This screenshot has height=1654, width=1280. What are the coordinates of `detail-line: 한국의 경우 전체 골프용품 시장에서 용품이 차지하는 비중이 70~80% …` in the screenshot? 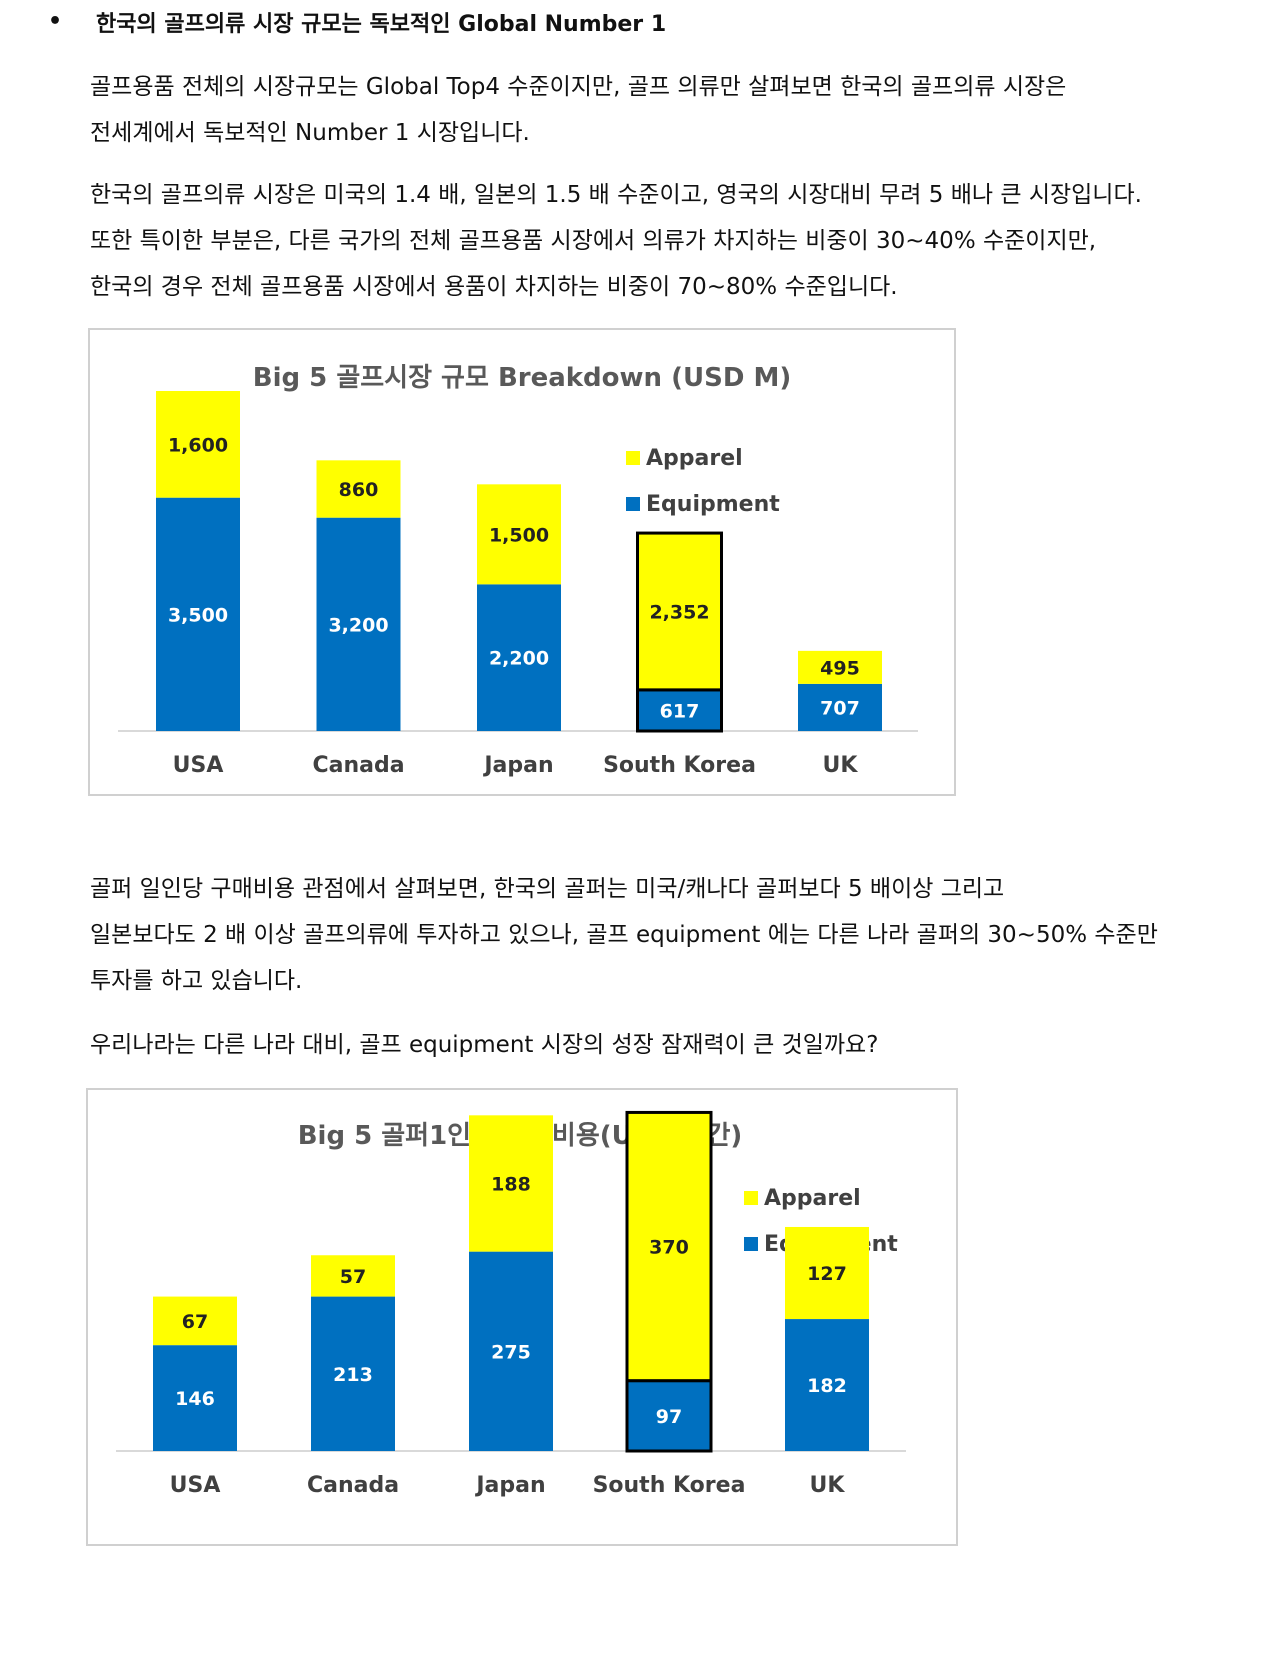 It's located at (494, 287).